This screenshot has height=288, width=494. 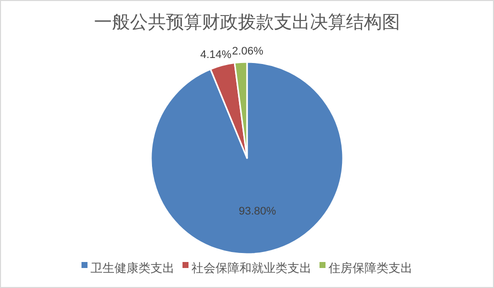 I want to click on legend-label: 社会保障和就业类支出, so click(x=252, y=268).